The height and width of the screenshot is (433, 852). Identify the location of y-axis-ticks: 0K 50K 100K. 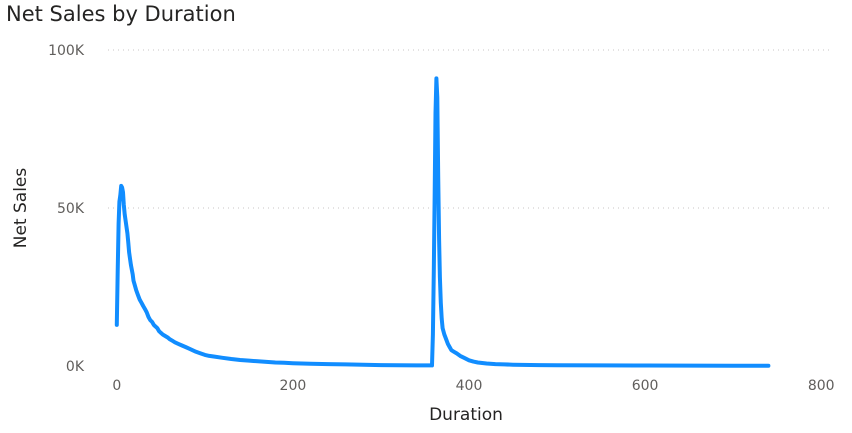
(66, 209).